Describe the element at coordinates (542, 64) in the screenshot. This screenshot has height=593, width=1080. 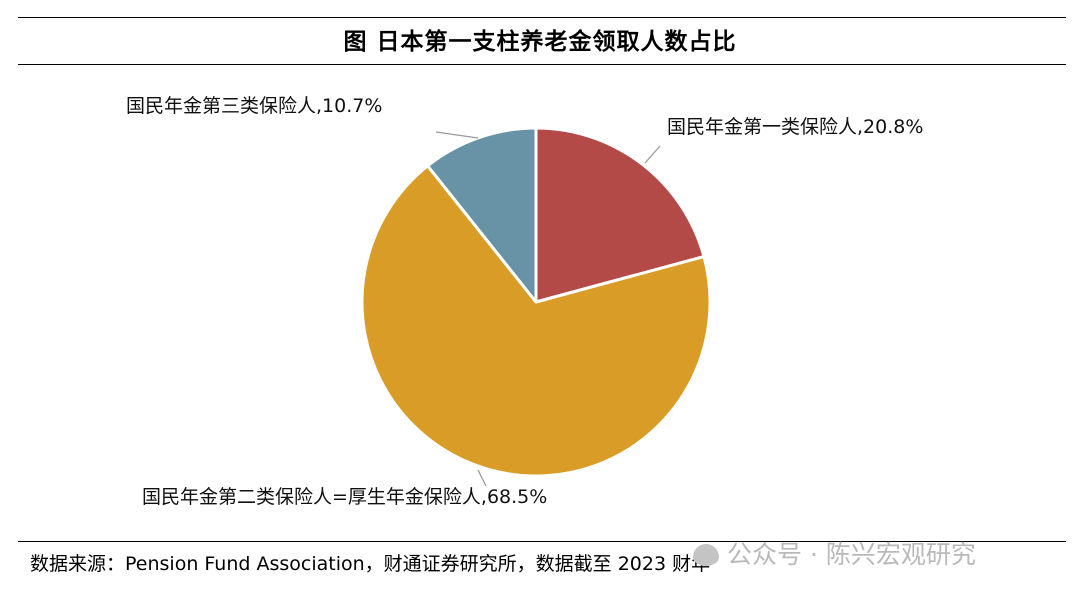
I see `title-rule` at that location.